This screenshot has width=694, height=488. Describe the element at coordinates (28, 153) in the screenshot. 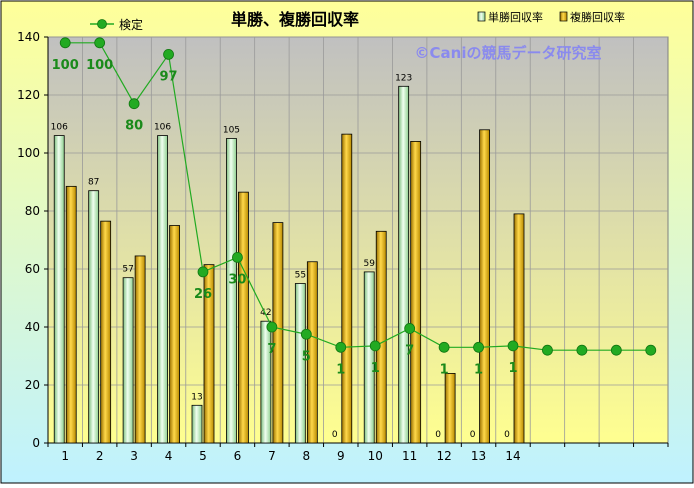

I see `y-tick-label: 100` at that location.